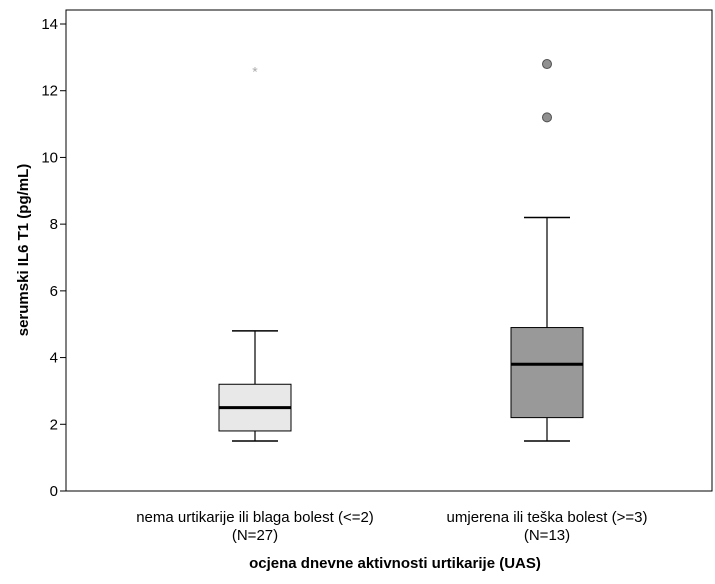 The height and width of the screenshot is (584, 715). What do you see at coordinates (49, 91) in the screenshot?
I see `y-tick-label: 12` at bounding box center [49, 91].